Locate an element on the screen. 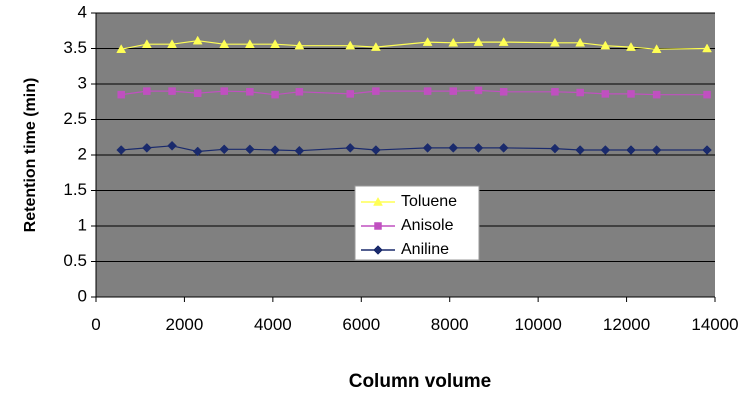 This screenshot has height=400, width=741. series-toluene is located at coordinates (414, 44).